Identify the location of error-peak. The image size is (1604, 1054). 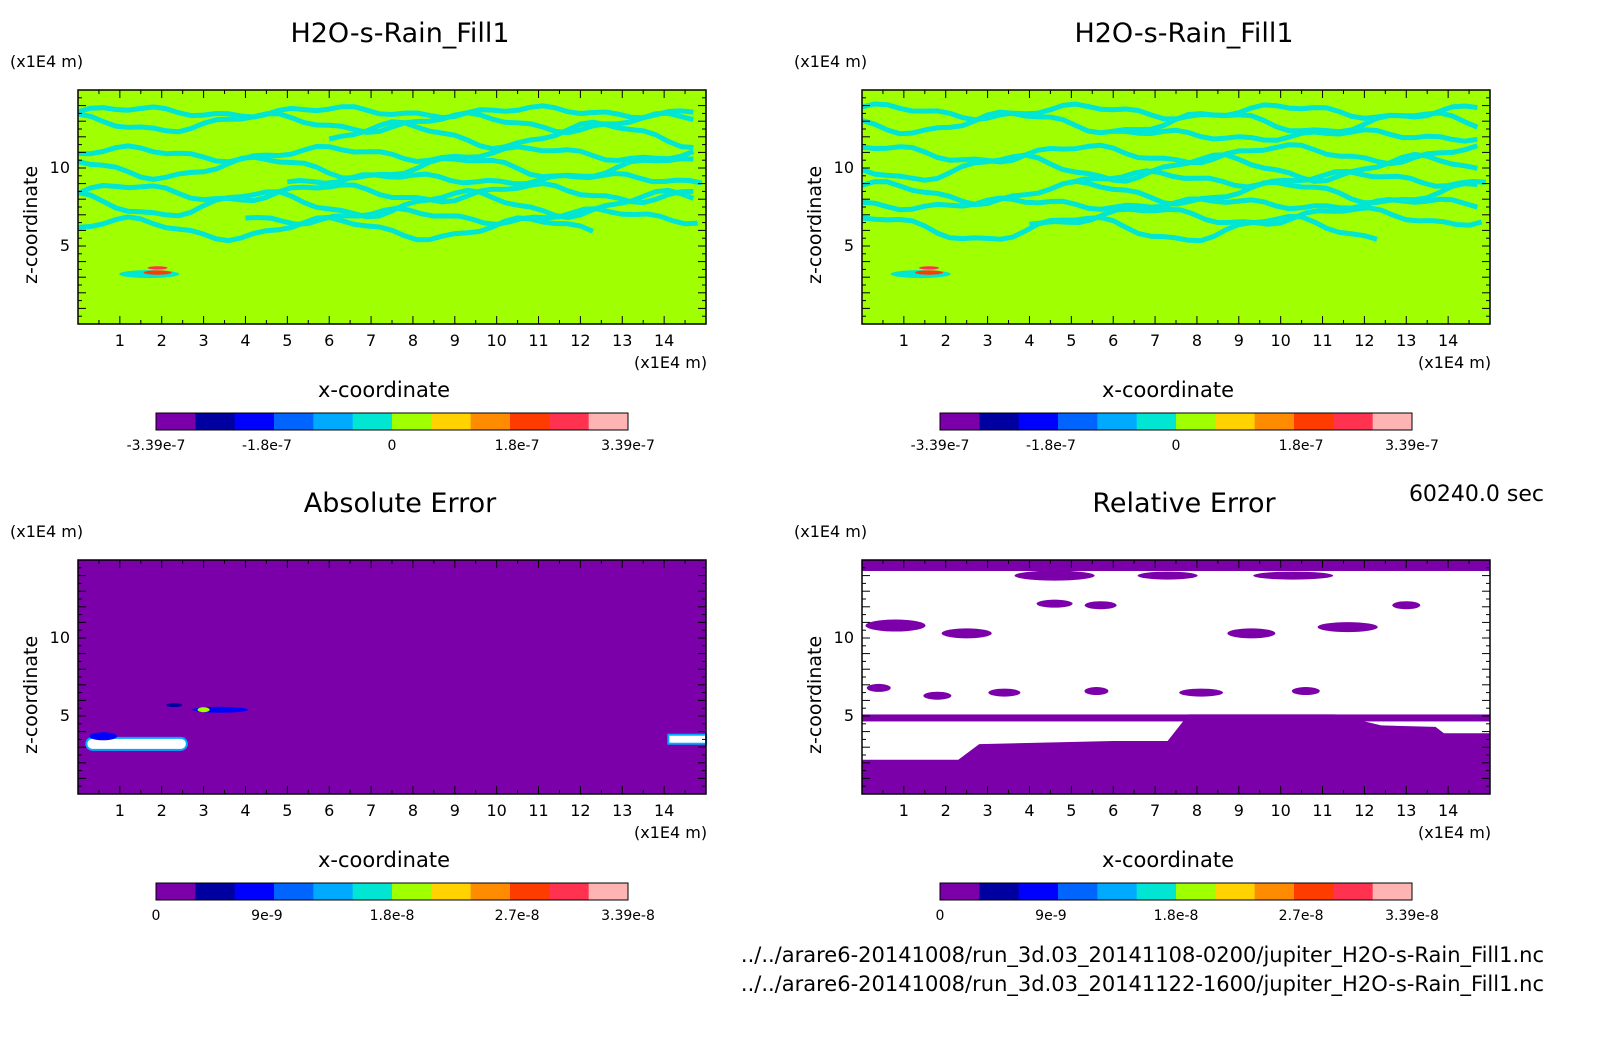
(203, 710).